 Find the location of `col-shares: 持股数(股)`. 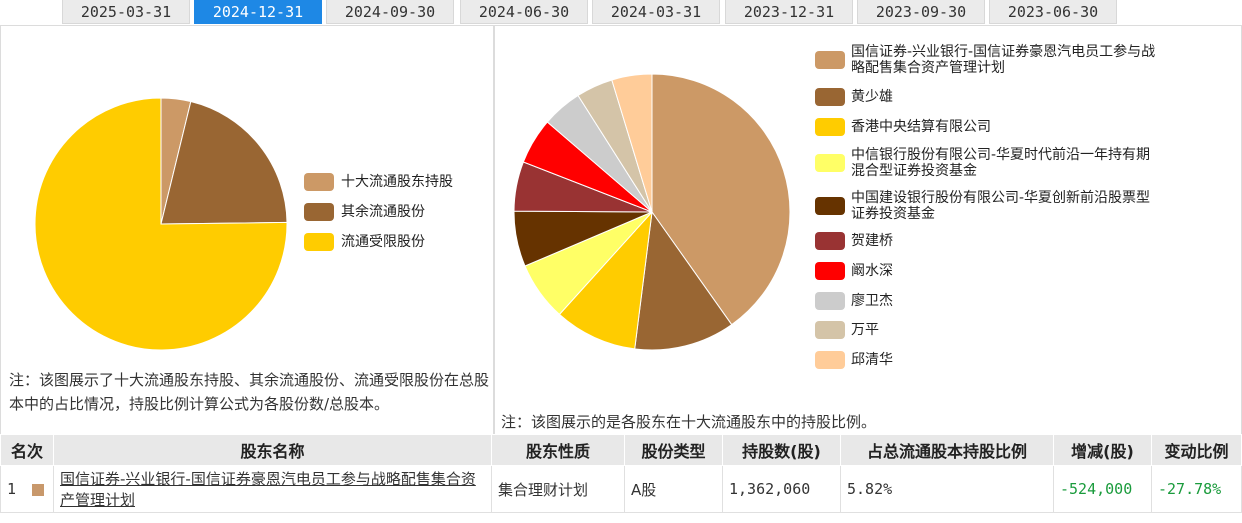

col-shares: 持股数(股) is located at coordinates (781, 450).